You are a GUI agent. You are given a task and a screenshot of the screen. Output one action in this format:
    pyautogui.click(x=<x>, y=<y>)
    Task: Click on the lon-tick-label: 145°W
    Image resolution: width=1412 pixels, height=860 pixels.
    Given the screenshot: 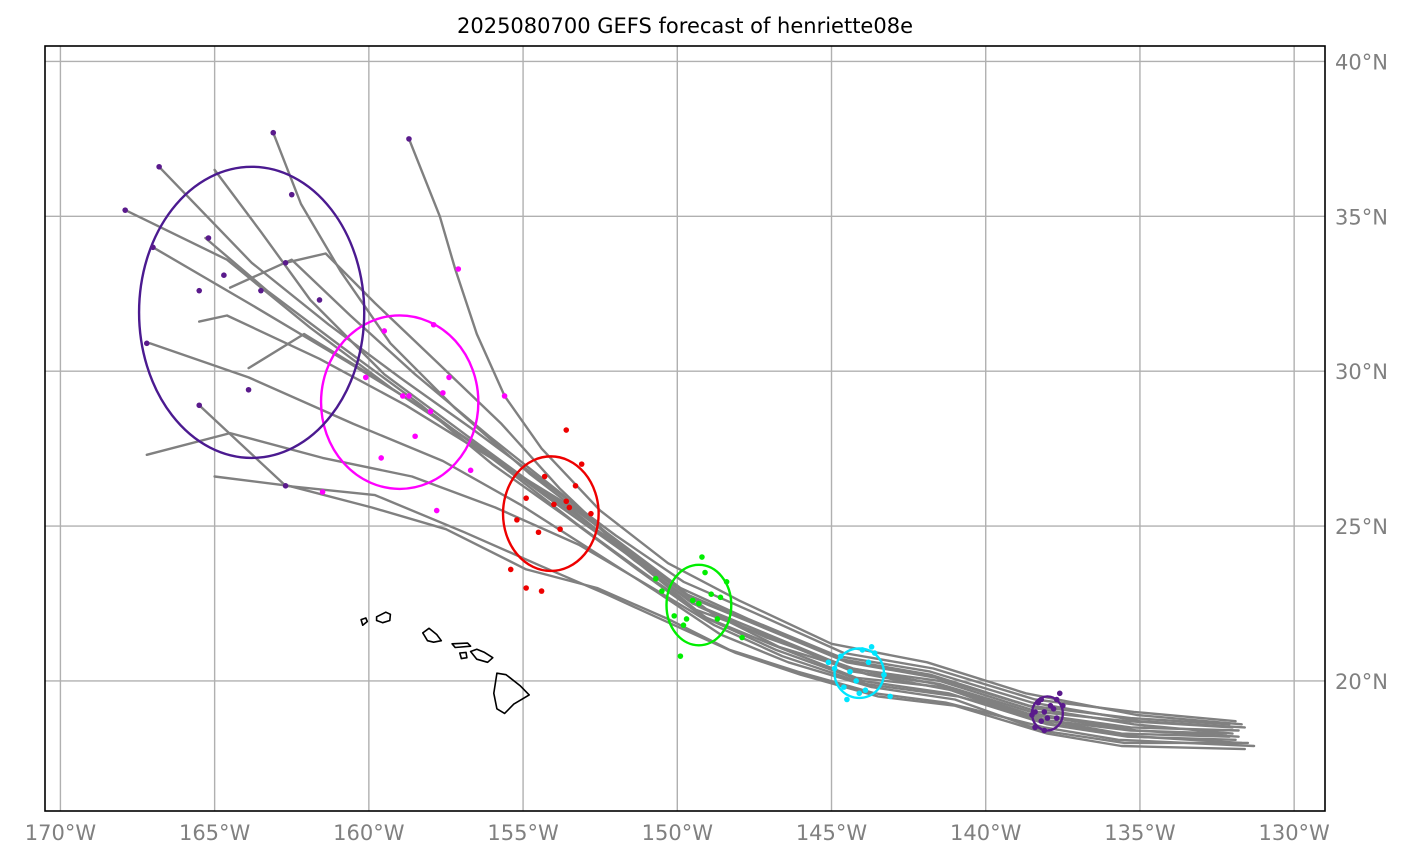 What is the action you would take?
    pyautogui.click(x=832, y=833)
    